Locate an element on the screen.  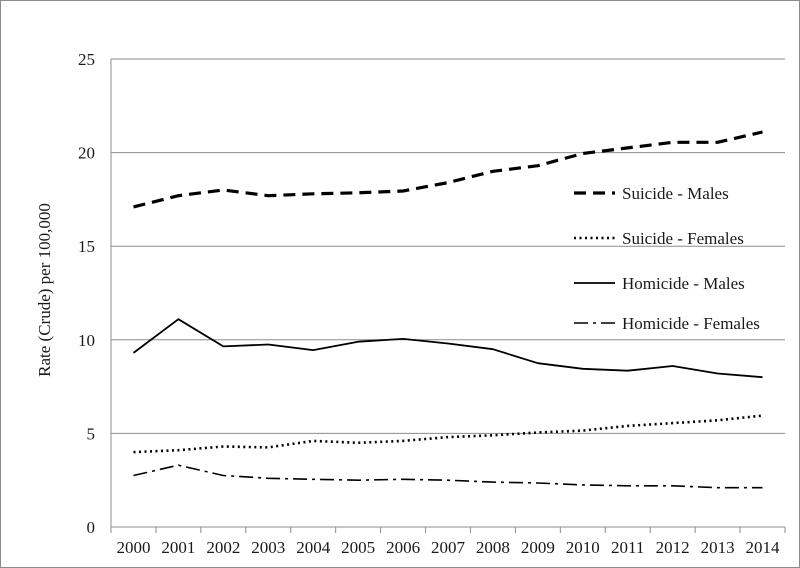
x-tick-label: 2012 is located at coordinates (673, 547).